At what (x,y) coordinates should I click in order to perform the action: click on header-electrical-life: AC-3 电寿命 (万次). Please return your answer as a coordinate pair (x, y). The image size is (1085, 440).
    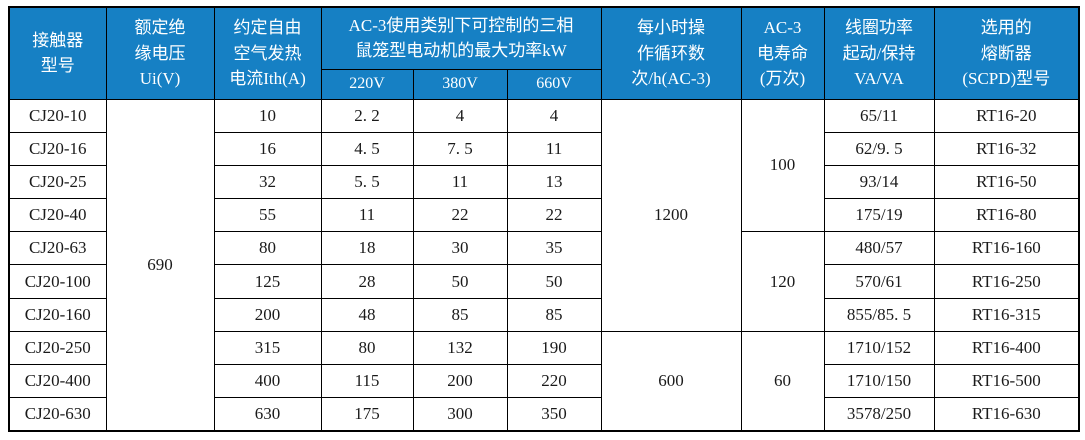
    Looking at the image, I should click on (782, 53).